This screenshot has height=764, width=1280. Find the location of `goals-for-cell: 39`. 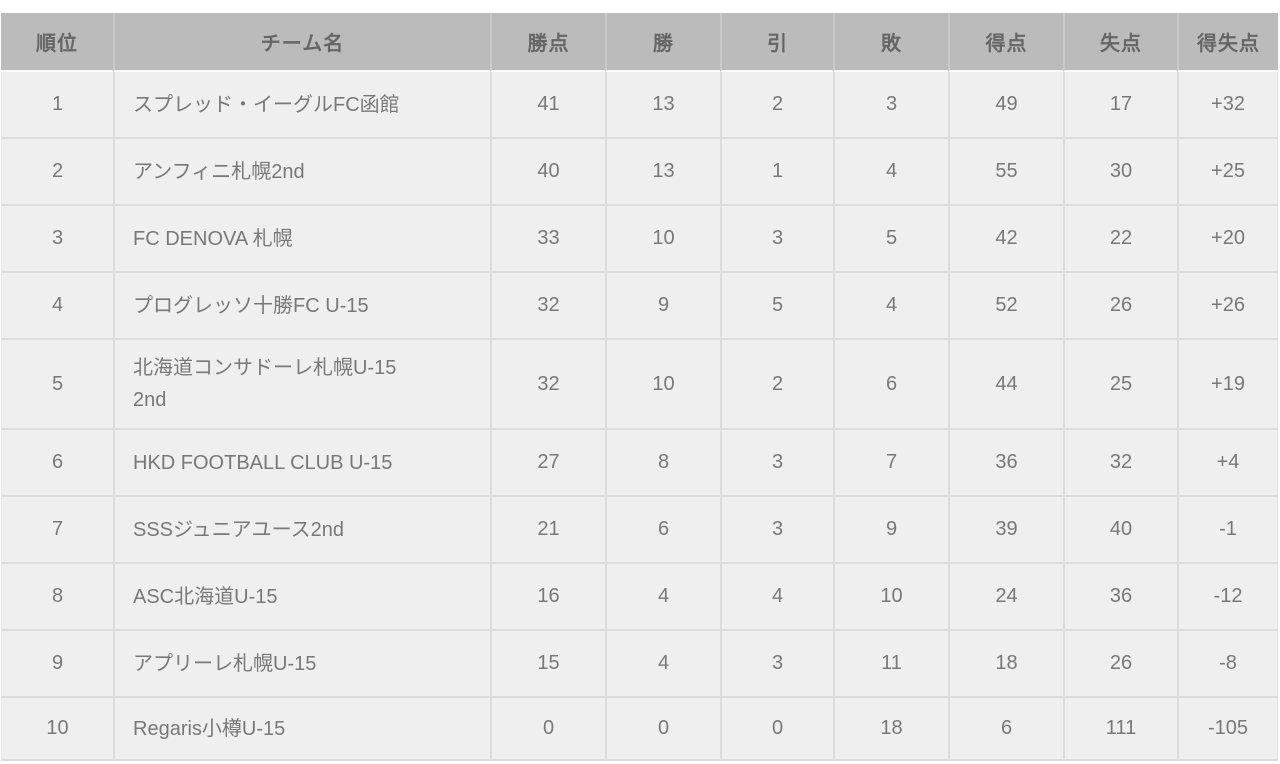

goals-for-cell: 39 is located at coordinates (1005, 530).